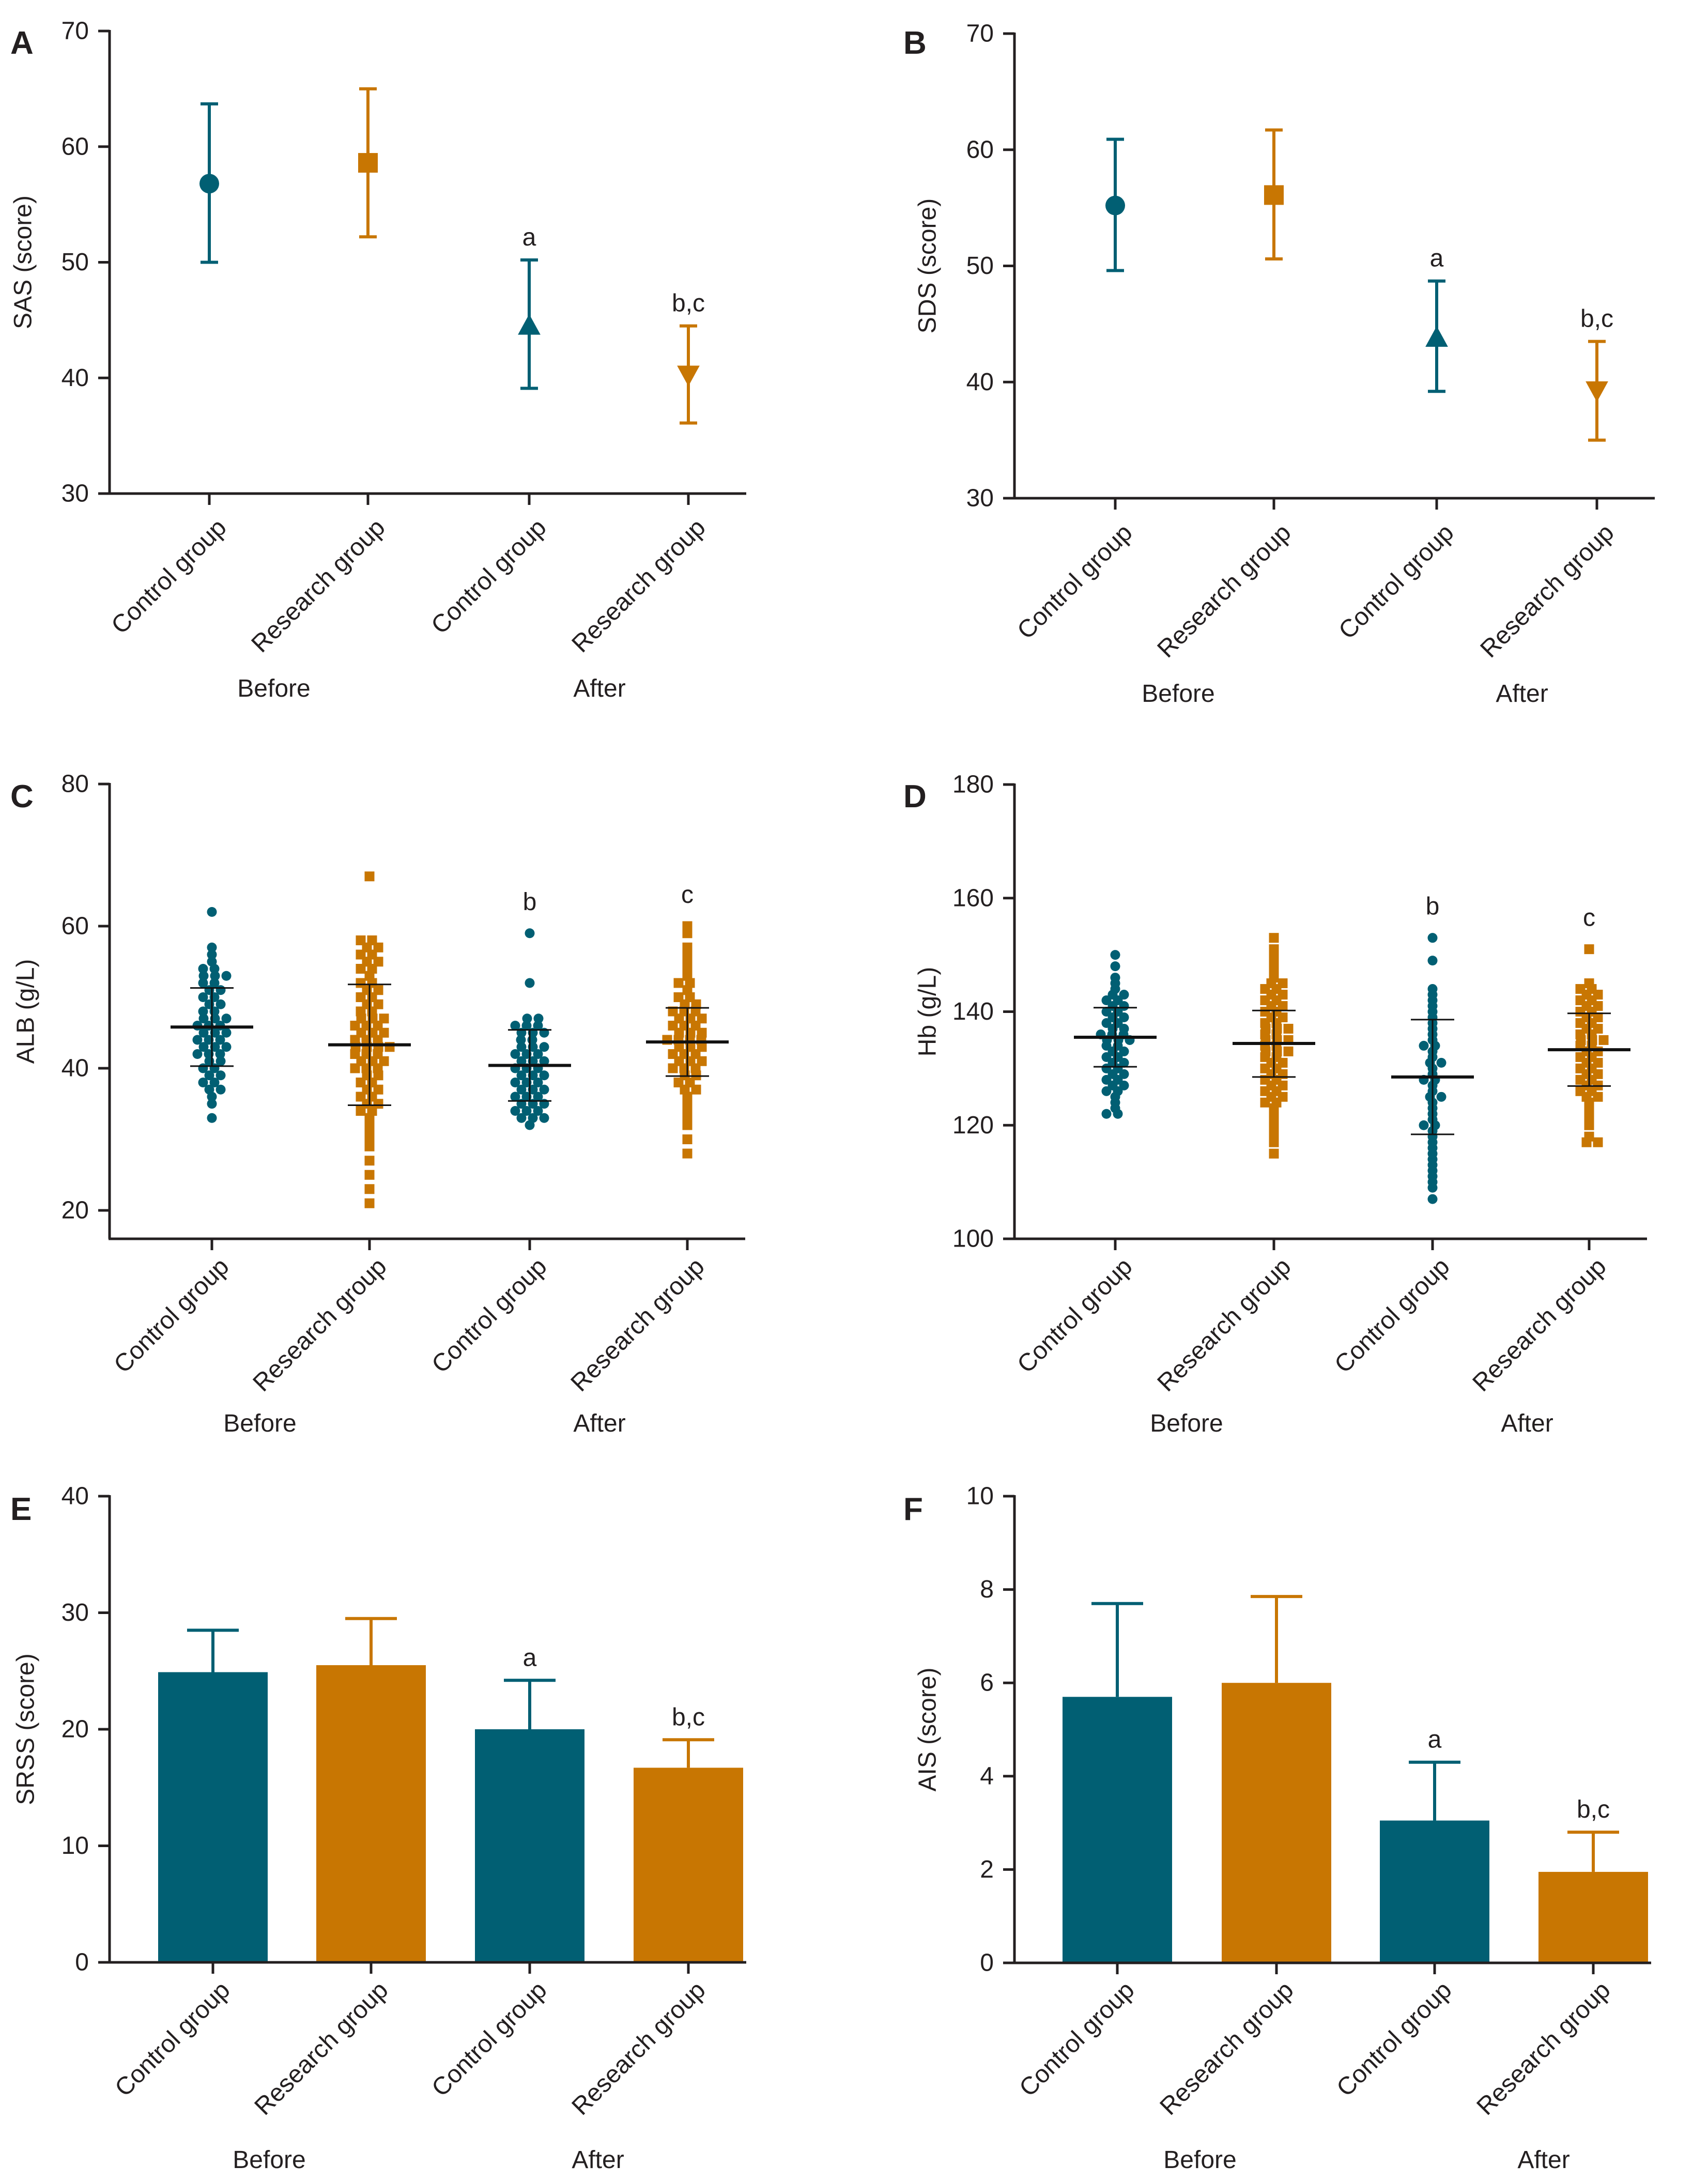 The height and width of the screenshot is (2182, 1708). Describe the element at coordinates (26, 1011) in the screenshot. I see `y-axis-label: ALB (g/L)` at that location.